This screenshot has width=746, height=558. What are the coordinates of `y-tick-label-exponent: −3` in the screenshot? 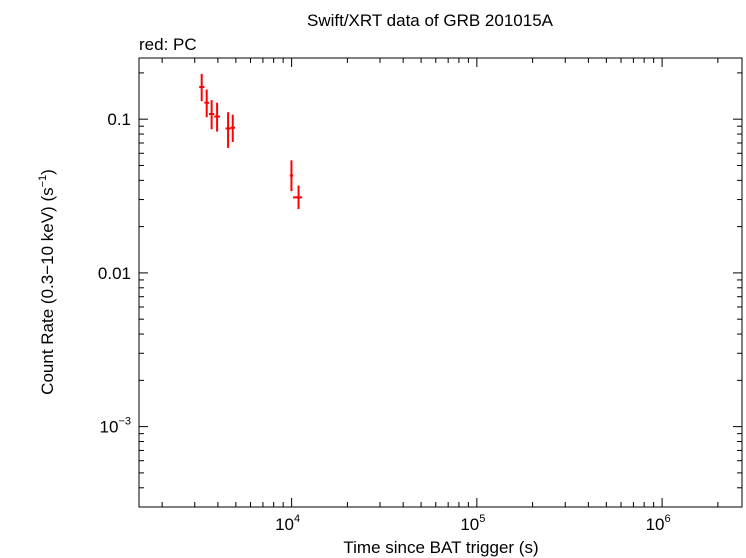 It's located at (124, 422).